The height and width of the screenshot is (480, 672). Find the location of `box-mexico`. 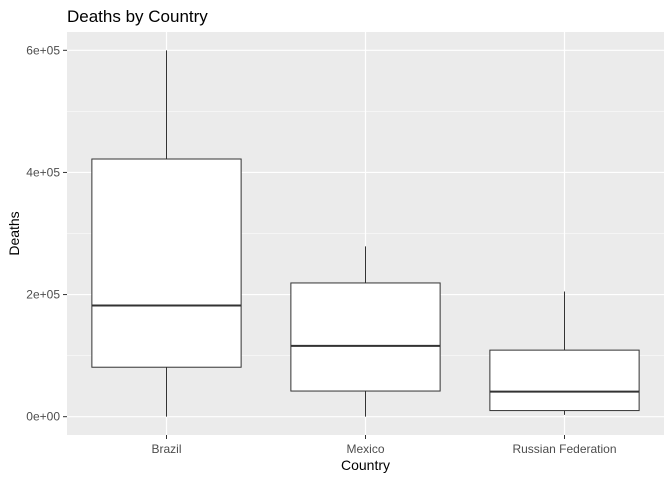

box-mexico is located at coordinates (365, 331).